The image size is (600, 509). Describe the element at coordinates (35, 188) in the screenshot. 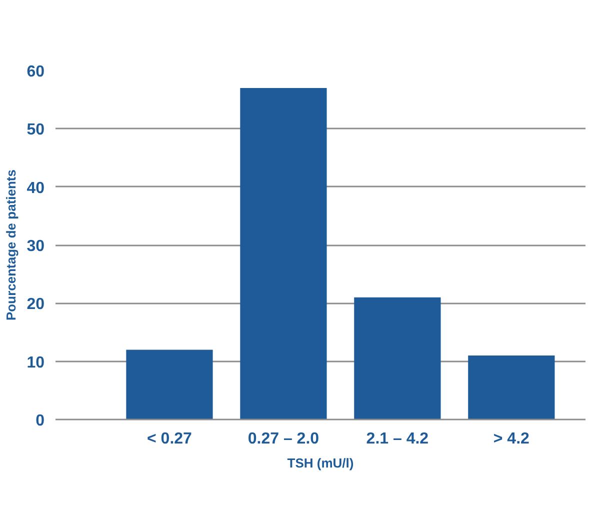

I see `y-tick-label: 40` at that location.